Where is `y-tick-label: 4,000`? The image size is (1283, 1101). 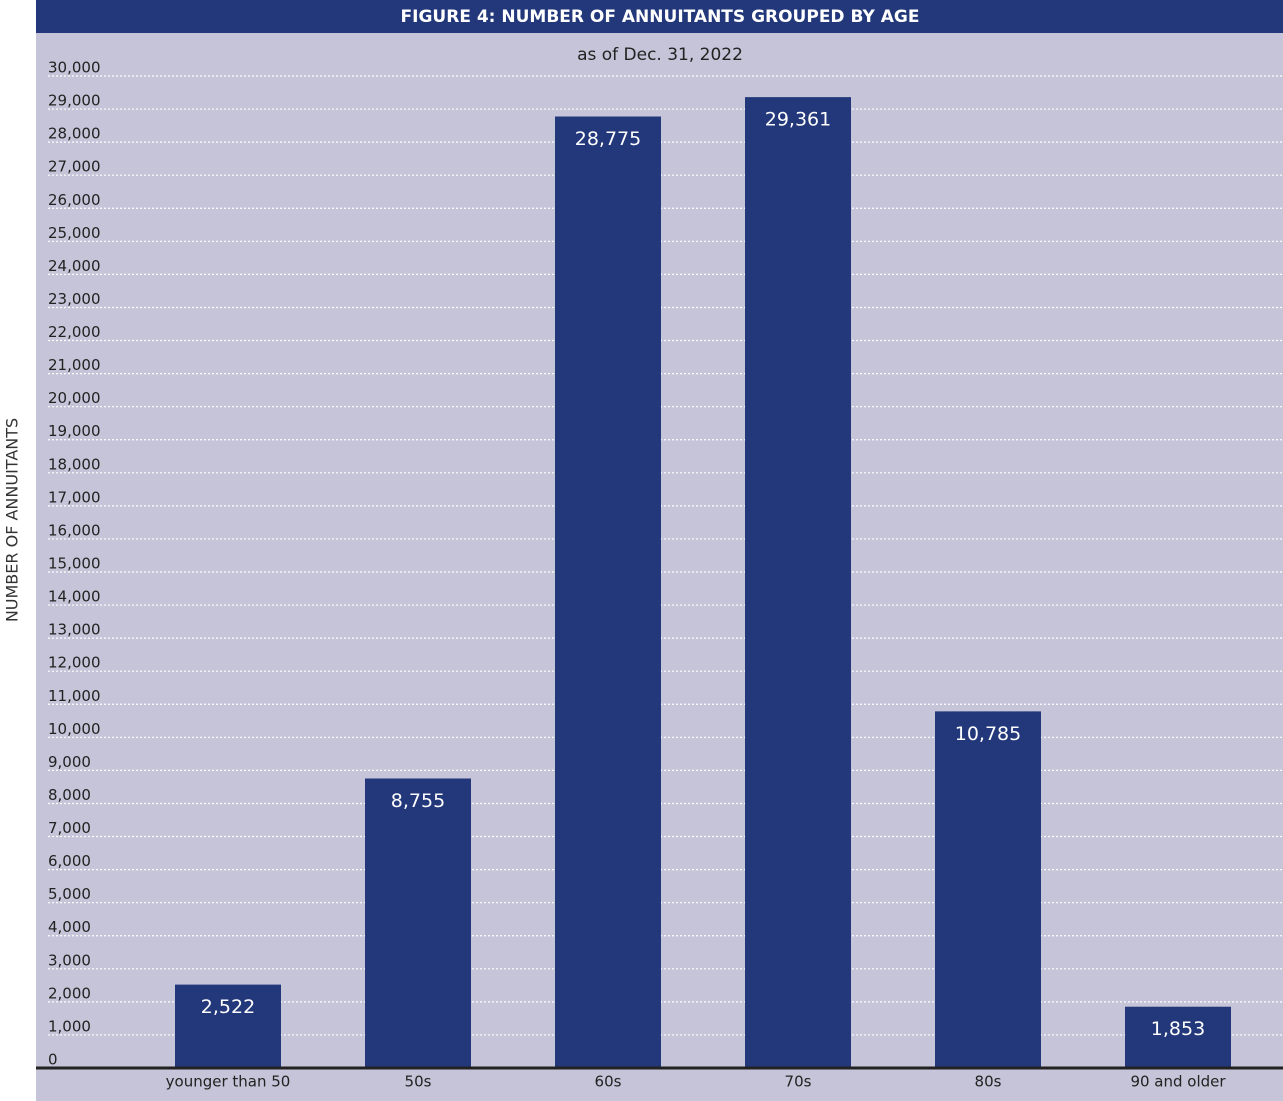 y-tick-label: 4,000 is located at coordinates (69, 927).